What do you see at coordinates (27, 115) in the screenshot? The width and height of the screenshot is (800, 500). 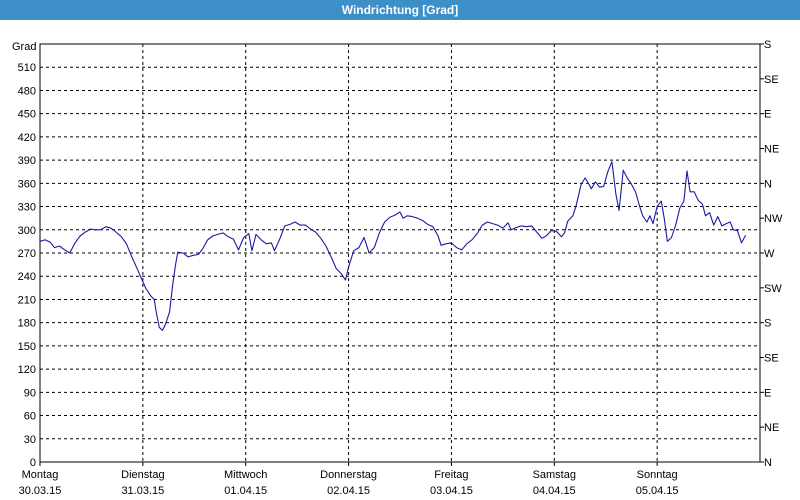 I see `y-tick-label: 450` at bounding box center [27, 115].